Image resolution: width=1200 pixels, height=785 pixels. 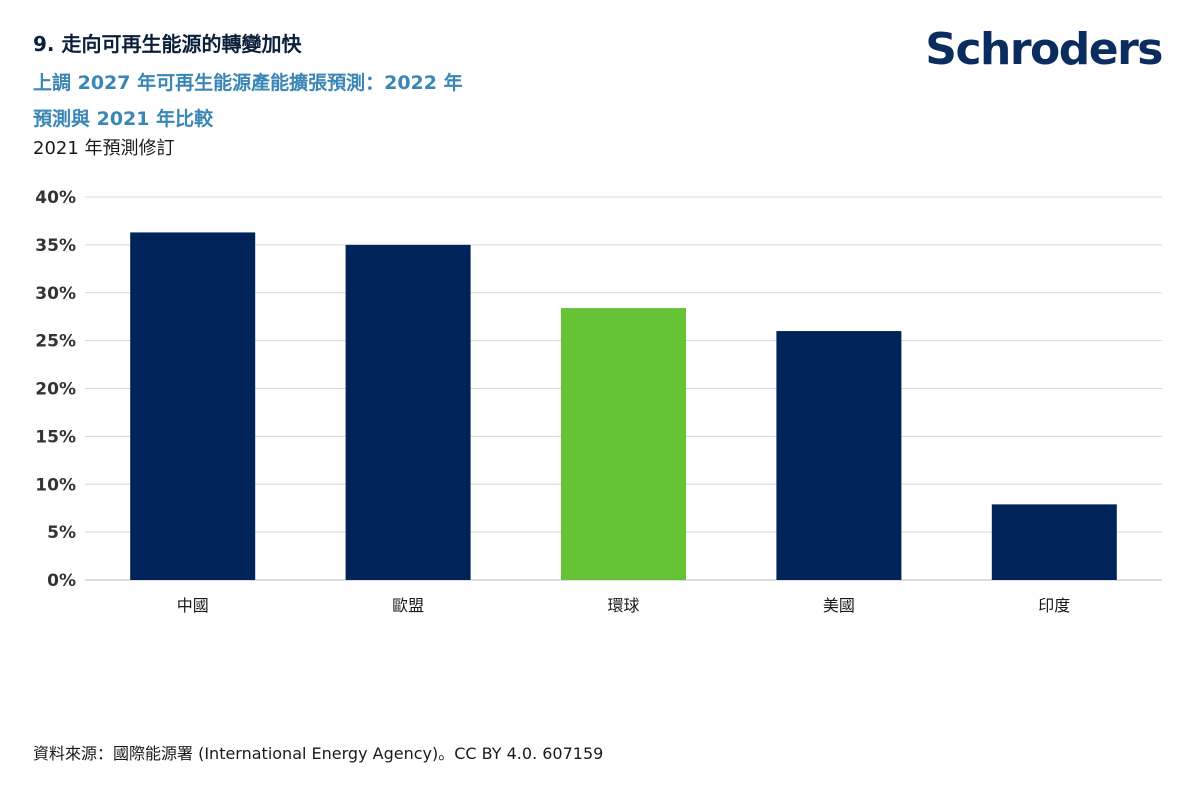 I want to click on x-tick-label: 歐盟, so click(x=408, y=605).